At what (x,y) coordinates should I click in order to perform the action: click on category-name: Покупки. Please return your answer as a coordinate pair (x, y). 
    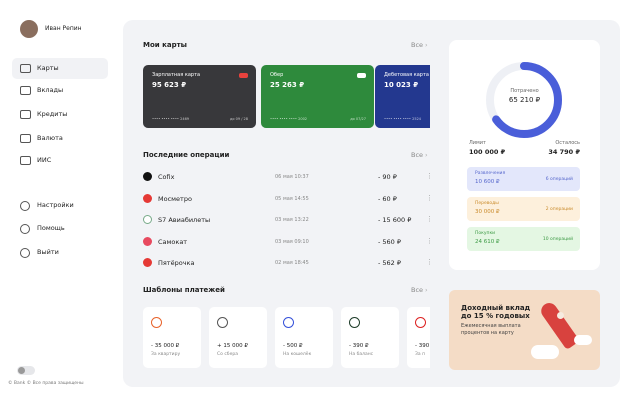
    Looking at the image, I should click on (485, 233).